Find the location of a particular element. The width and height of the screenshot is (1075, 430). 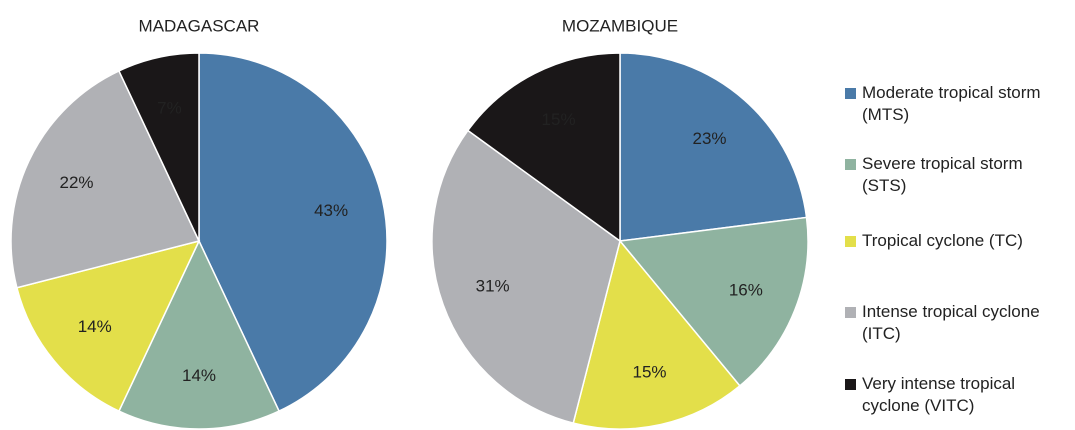

legend-label: Severe tropical storm (STS) is located at coordinates (942, 174).